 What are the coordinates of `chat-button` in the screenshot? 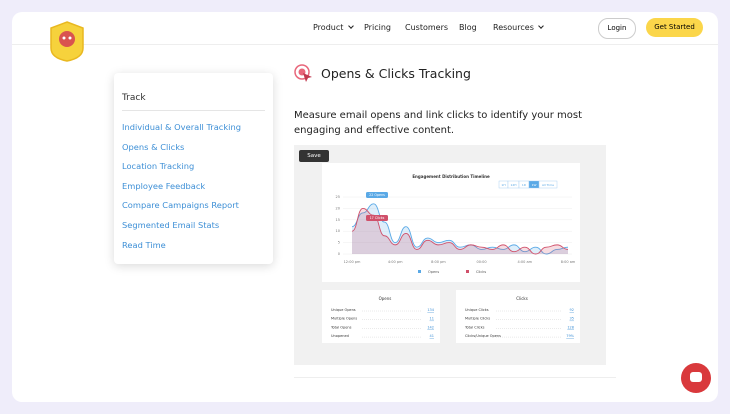 It's located at (696, 378).